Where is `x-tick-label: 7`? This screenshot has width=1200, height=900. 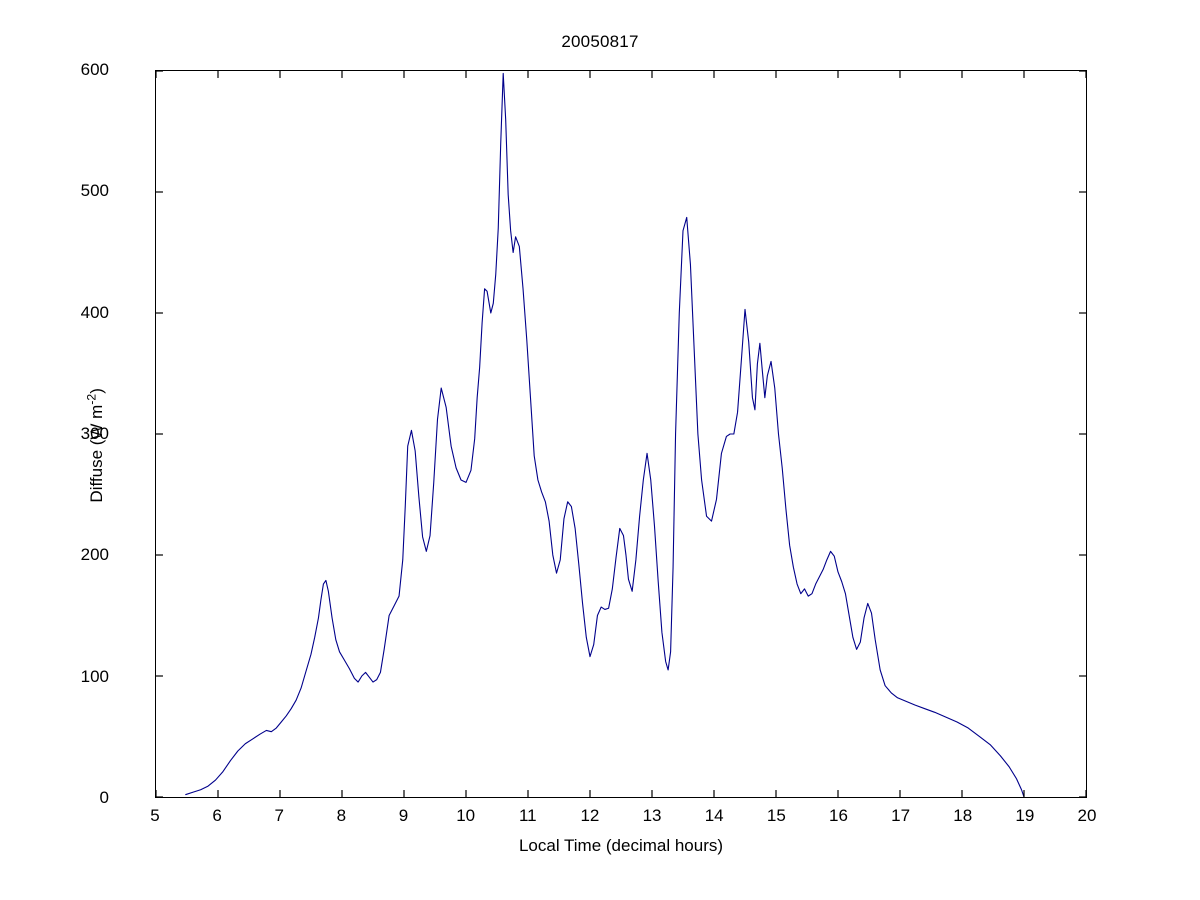
x-tick-label: 7 is located at coordinates (279, 815).